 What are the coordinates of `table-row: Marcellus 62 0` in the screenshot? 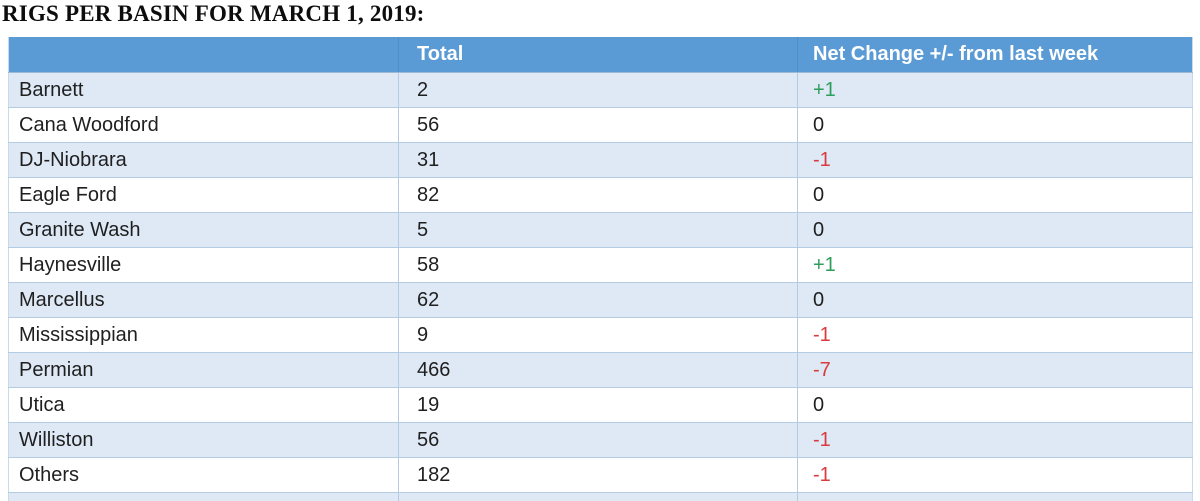 It's located at (600, 300).